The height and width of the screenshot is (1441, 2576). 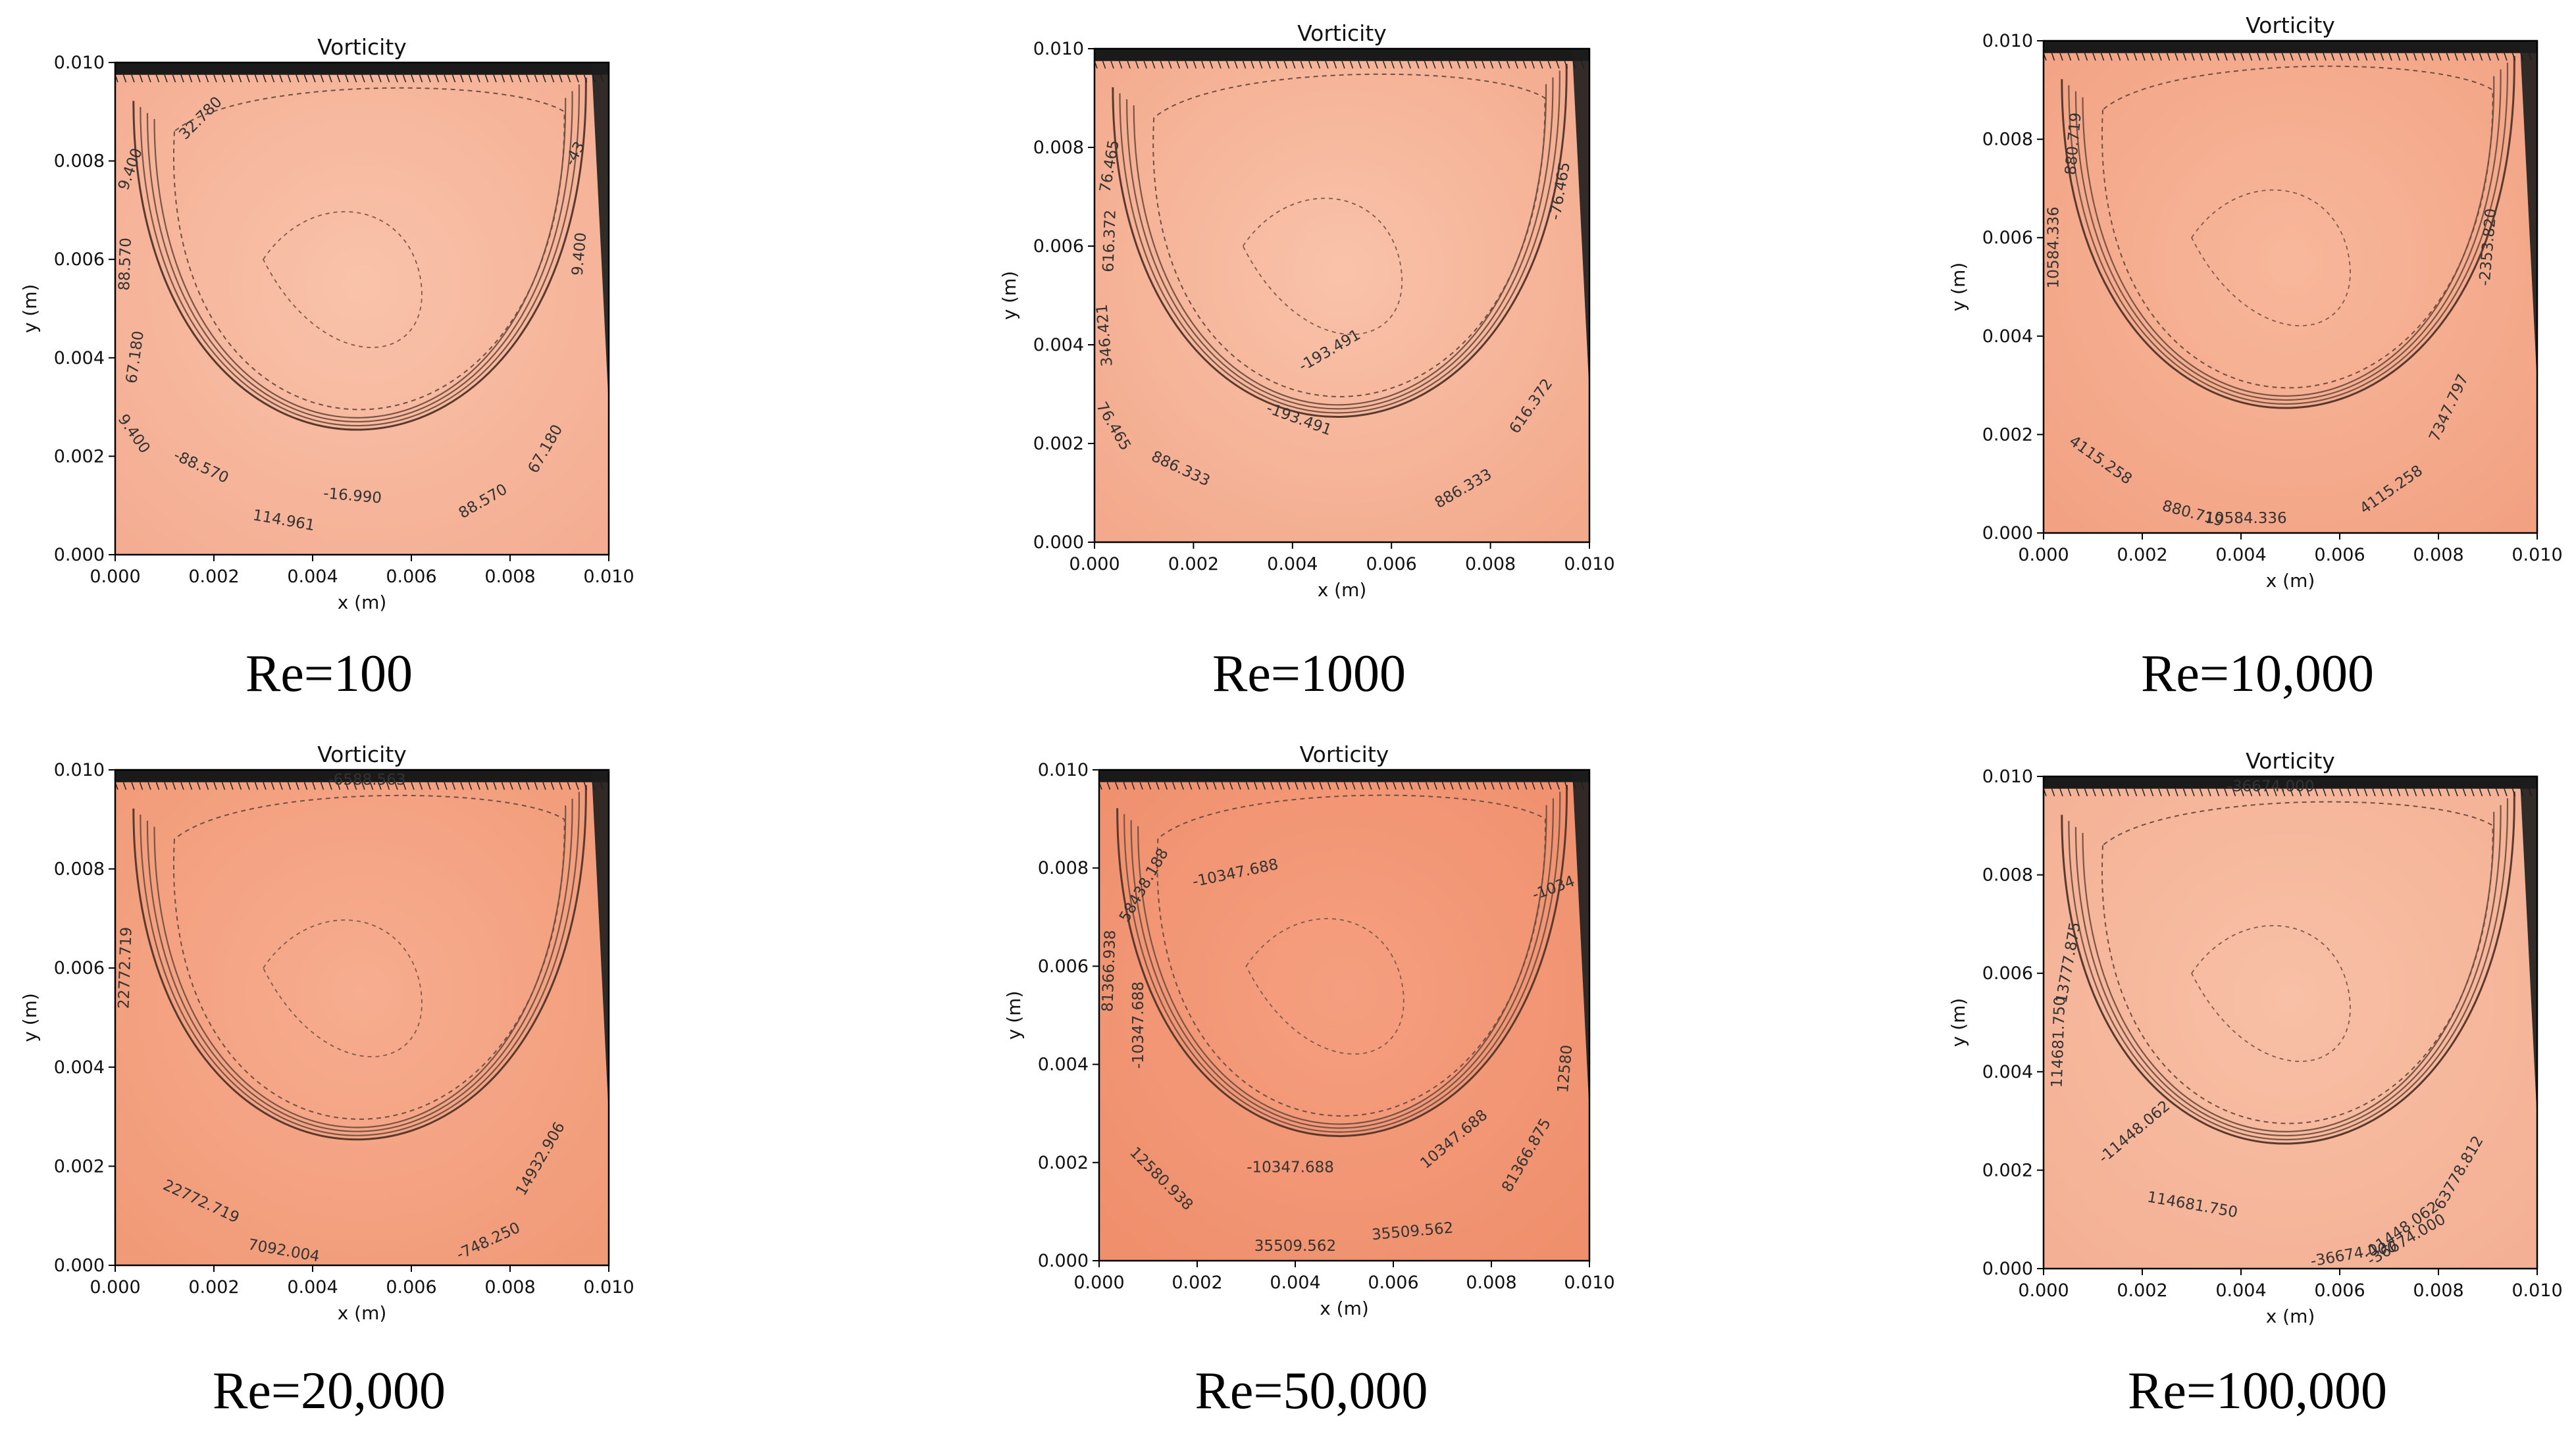 What do you see at coordinates (79, 456) in the screenshot?
I see `y-tick-label: 0.002` at bounding box center [79, 456].